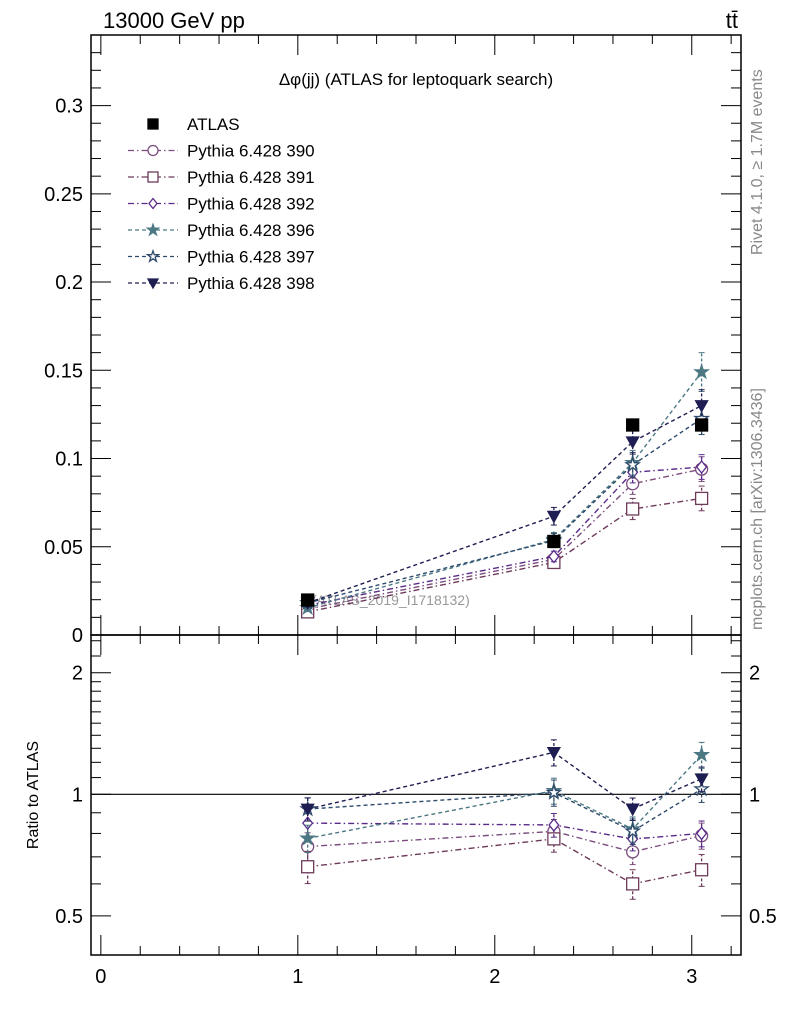 The width and height of the screenshot is (786, 1024). What do you see at coordinates (100, 977) in the screenshot?
I see `x-tick-label: 0` at bounding box center [100, 977].